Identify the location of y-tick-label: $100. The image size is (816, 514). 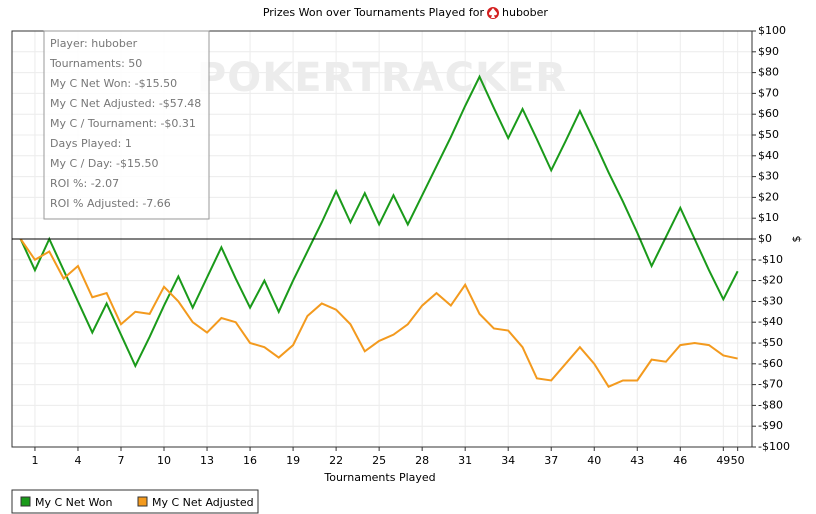
(772, 30).